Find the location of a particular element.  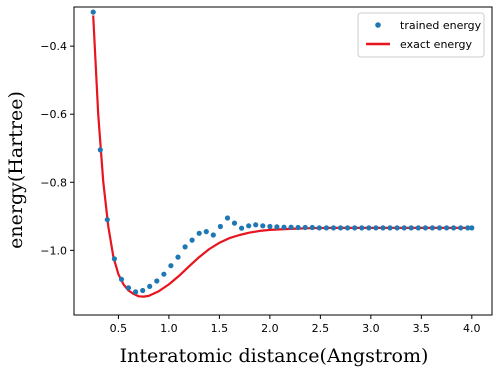

x-tick-label: 3.5 is located at coordinates (422, 328).